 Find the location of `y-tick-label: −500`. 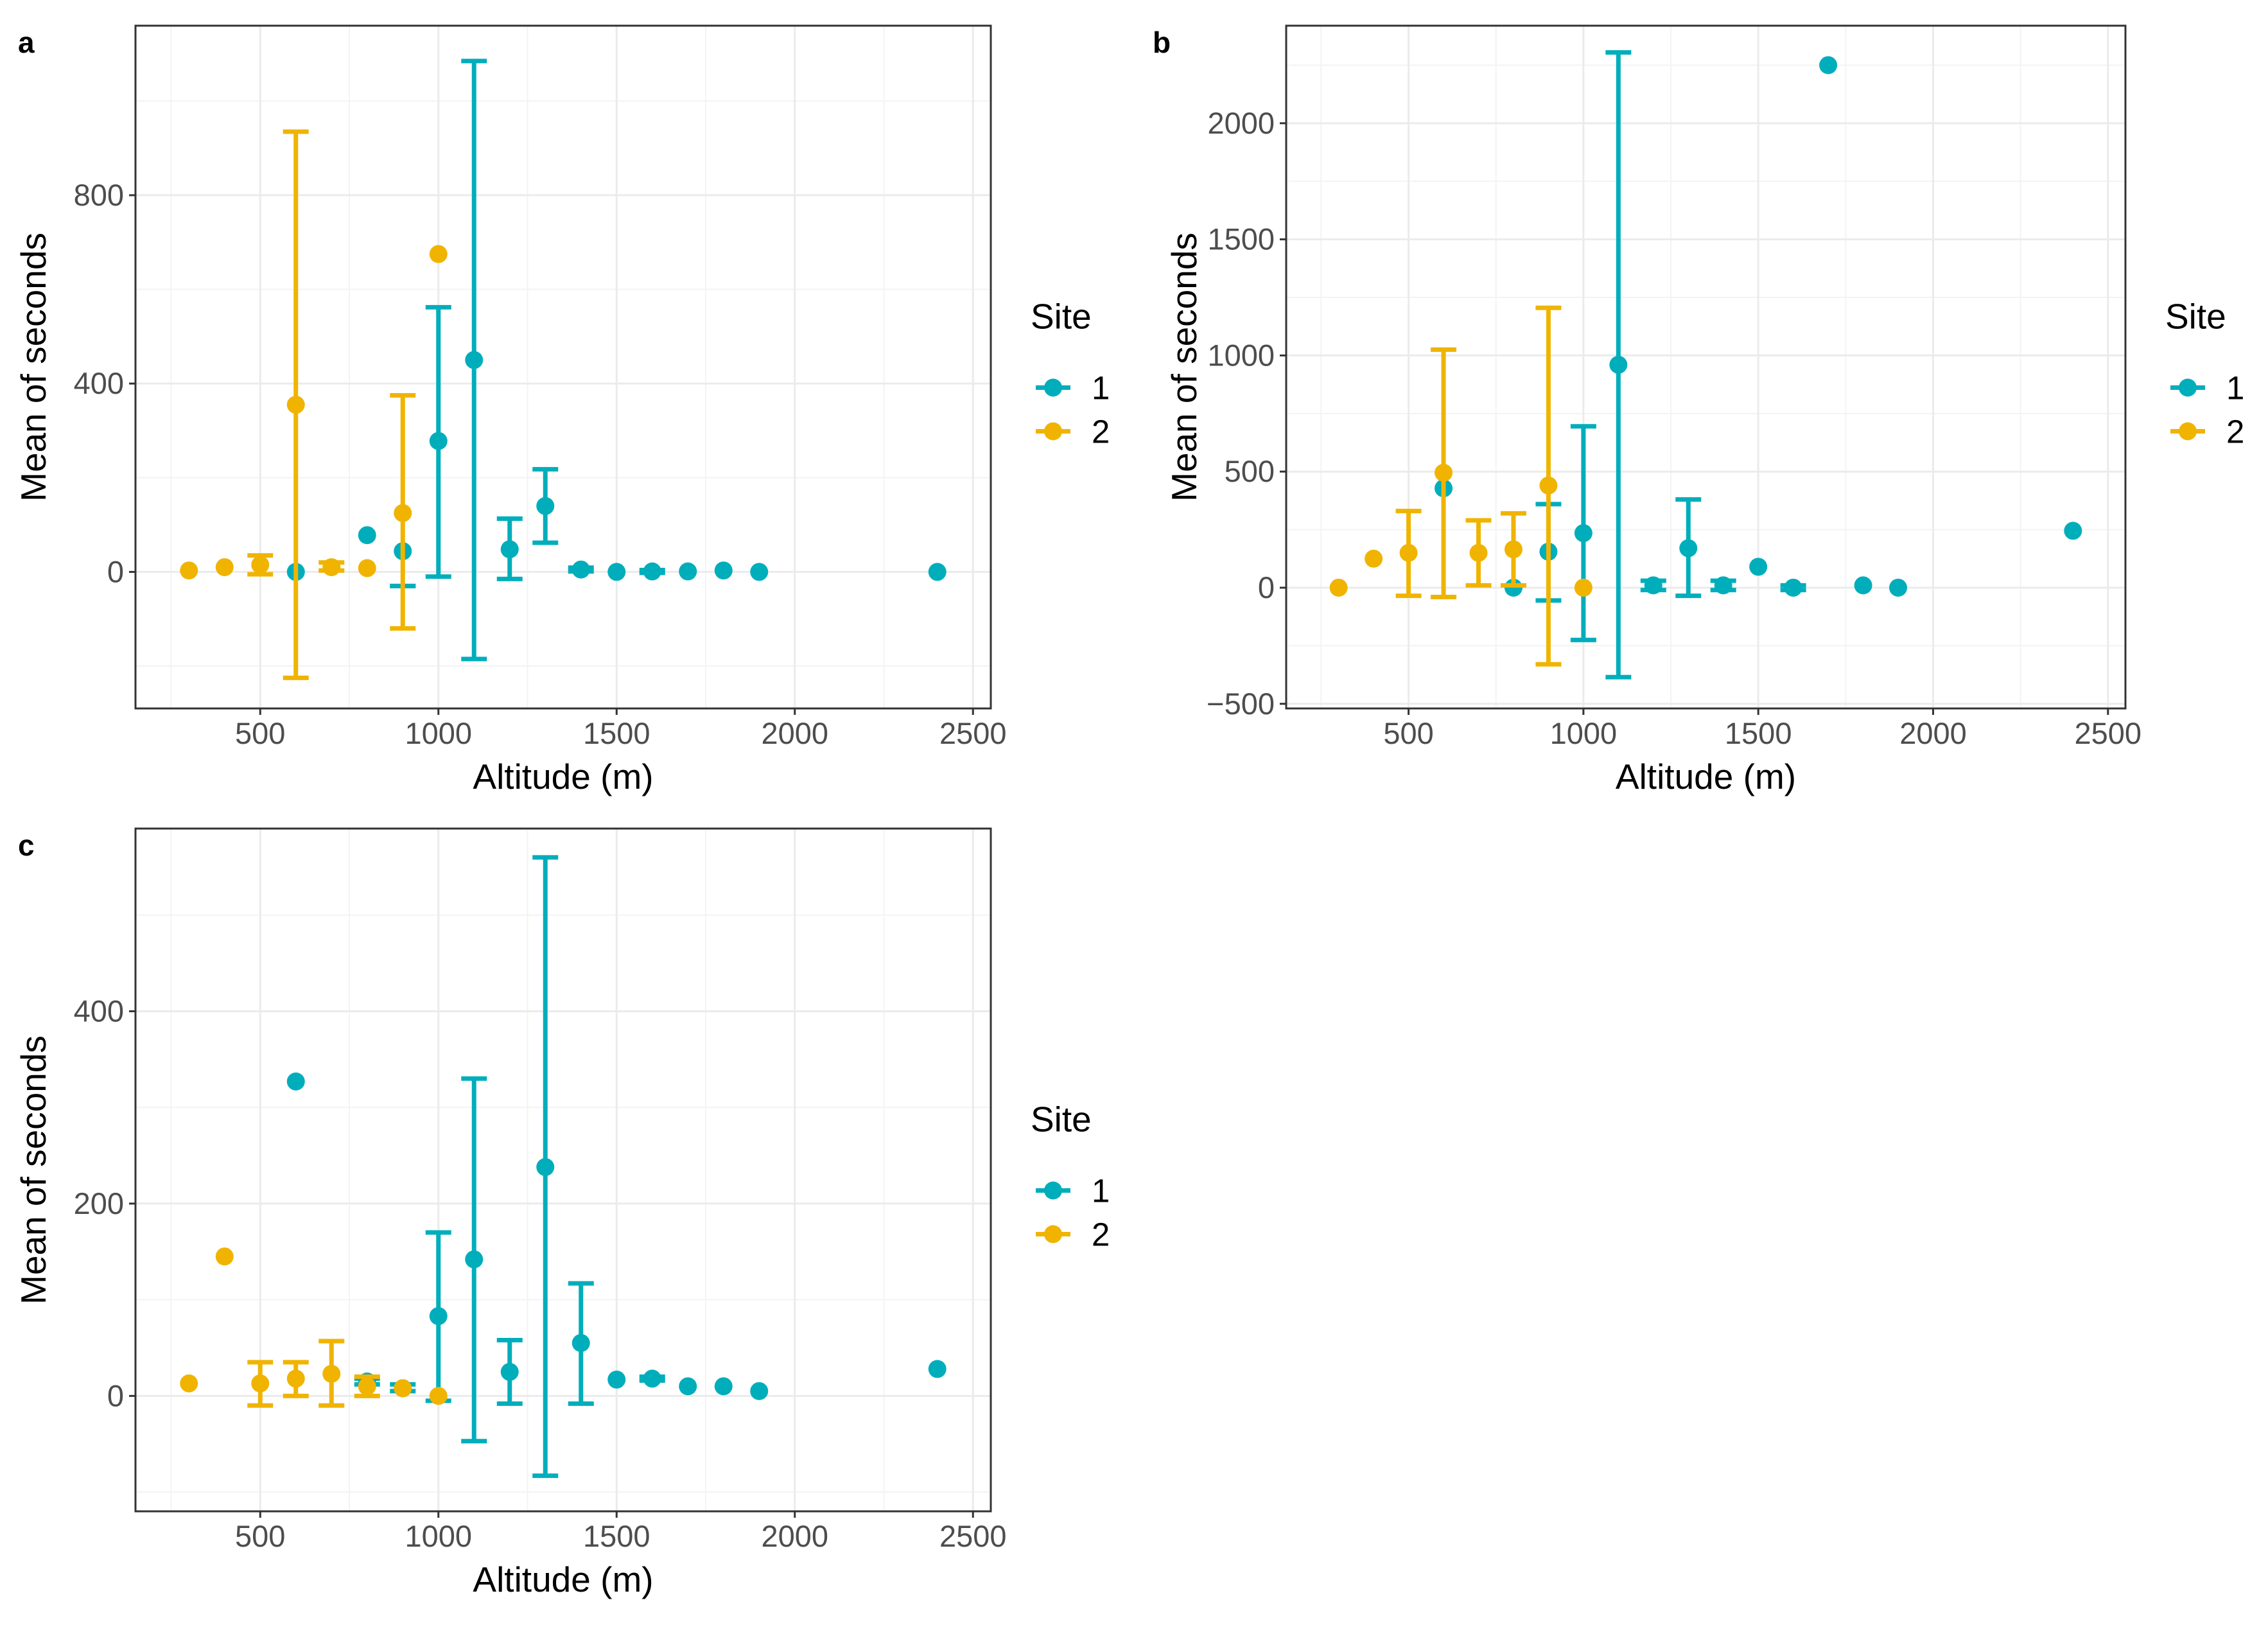

y-tick-label: −500 is located at coordinates (1241, 704).